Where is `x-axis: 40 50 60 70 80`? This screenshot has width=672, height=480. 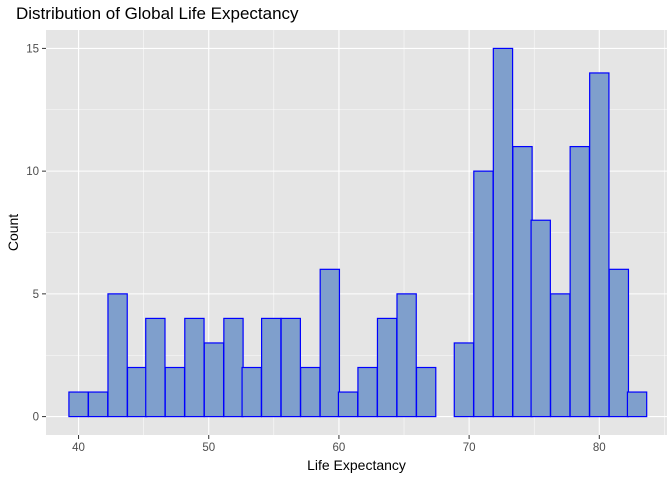 x-axis: 40 50 60 70 80 is located at coordinates (339, 444).